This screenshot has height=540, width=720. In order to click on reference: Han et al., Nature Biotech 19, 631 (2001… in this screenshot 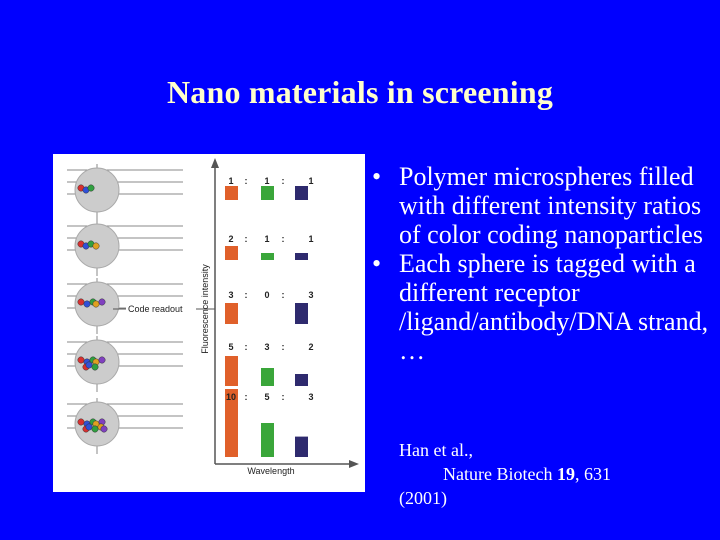, I will do `click(549, 474)`.